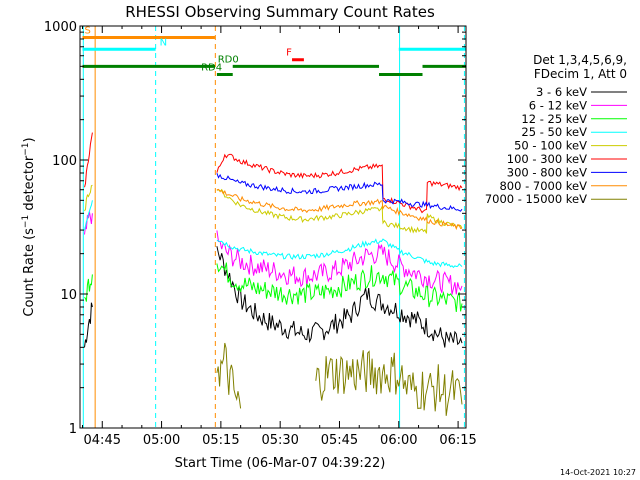  I want to click on x-tick-label: 06:15, so click(457, 440).